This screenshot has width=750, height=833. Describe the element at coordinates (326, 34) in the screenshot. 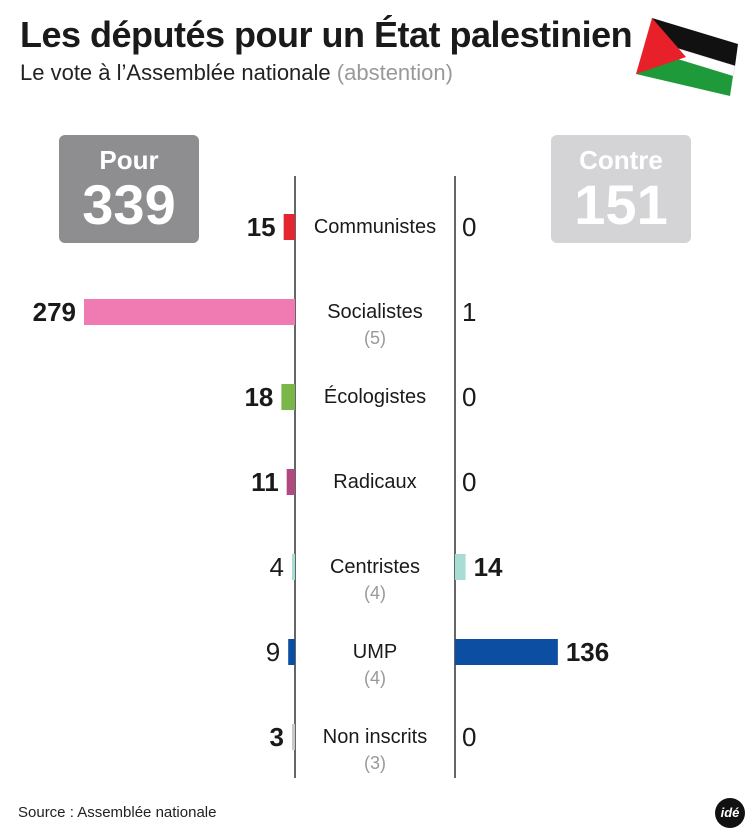

I see `page-title: Les députés pour un État palestinien` at that location.